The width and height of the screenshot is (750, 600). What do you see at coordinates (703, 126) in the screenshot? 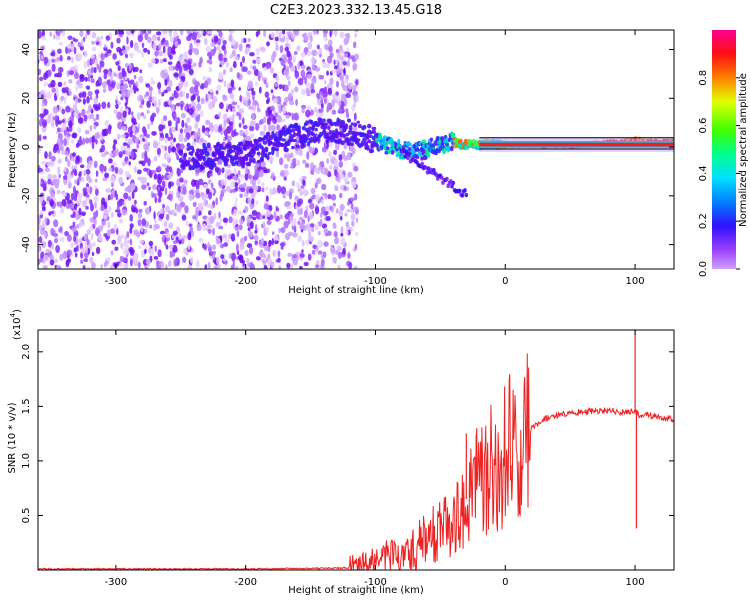
I see `colorbar-tick-label: 0.6` at bounding box center [703, 126].